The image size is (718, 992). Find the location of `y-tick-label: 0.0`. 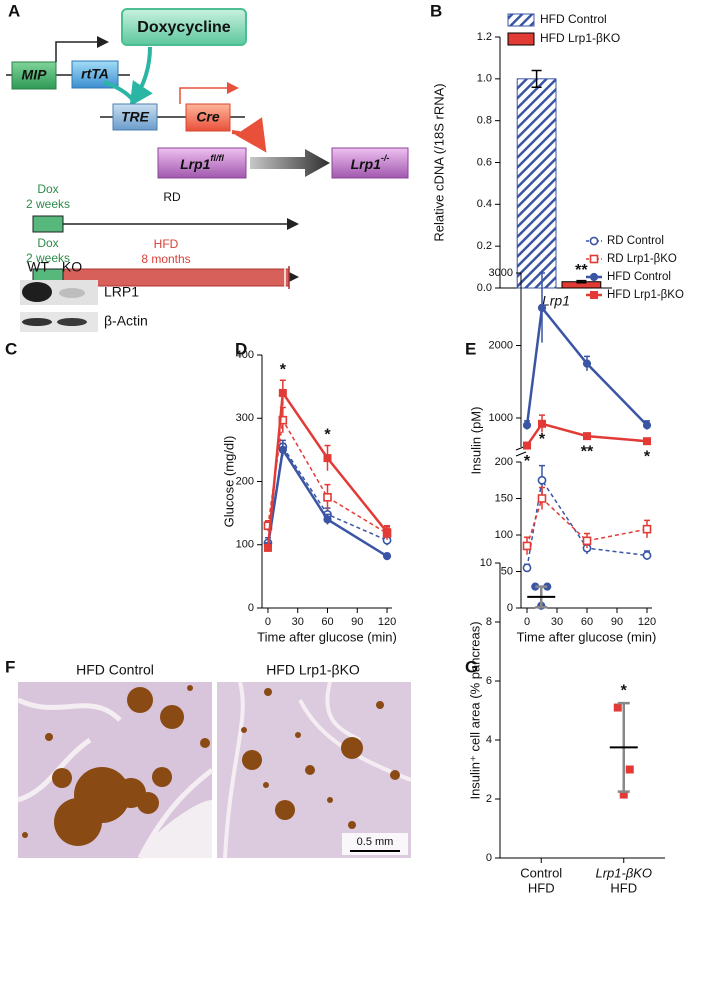

y-tick-label: 0.0 is located at coordinates (484, 288).